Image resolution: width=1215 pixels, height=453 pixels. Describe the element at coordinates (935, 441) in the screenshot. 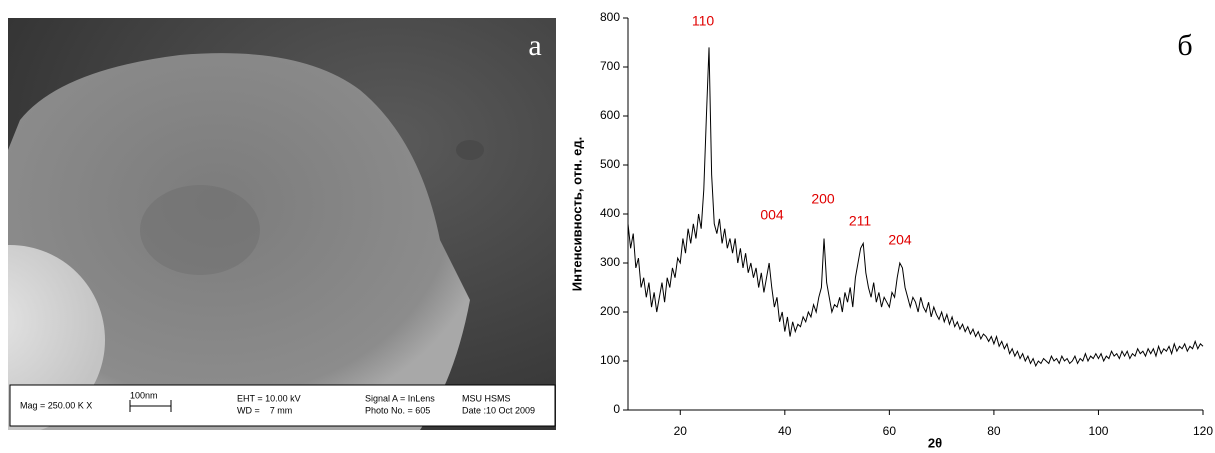

I see `x-axis-label: 2θ` at that location.